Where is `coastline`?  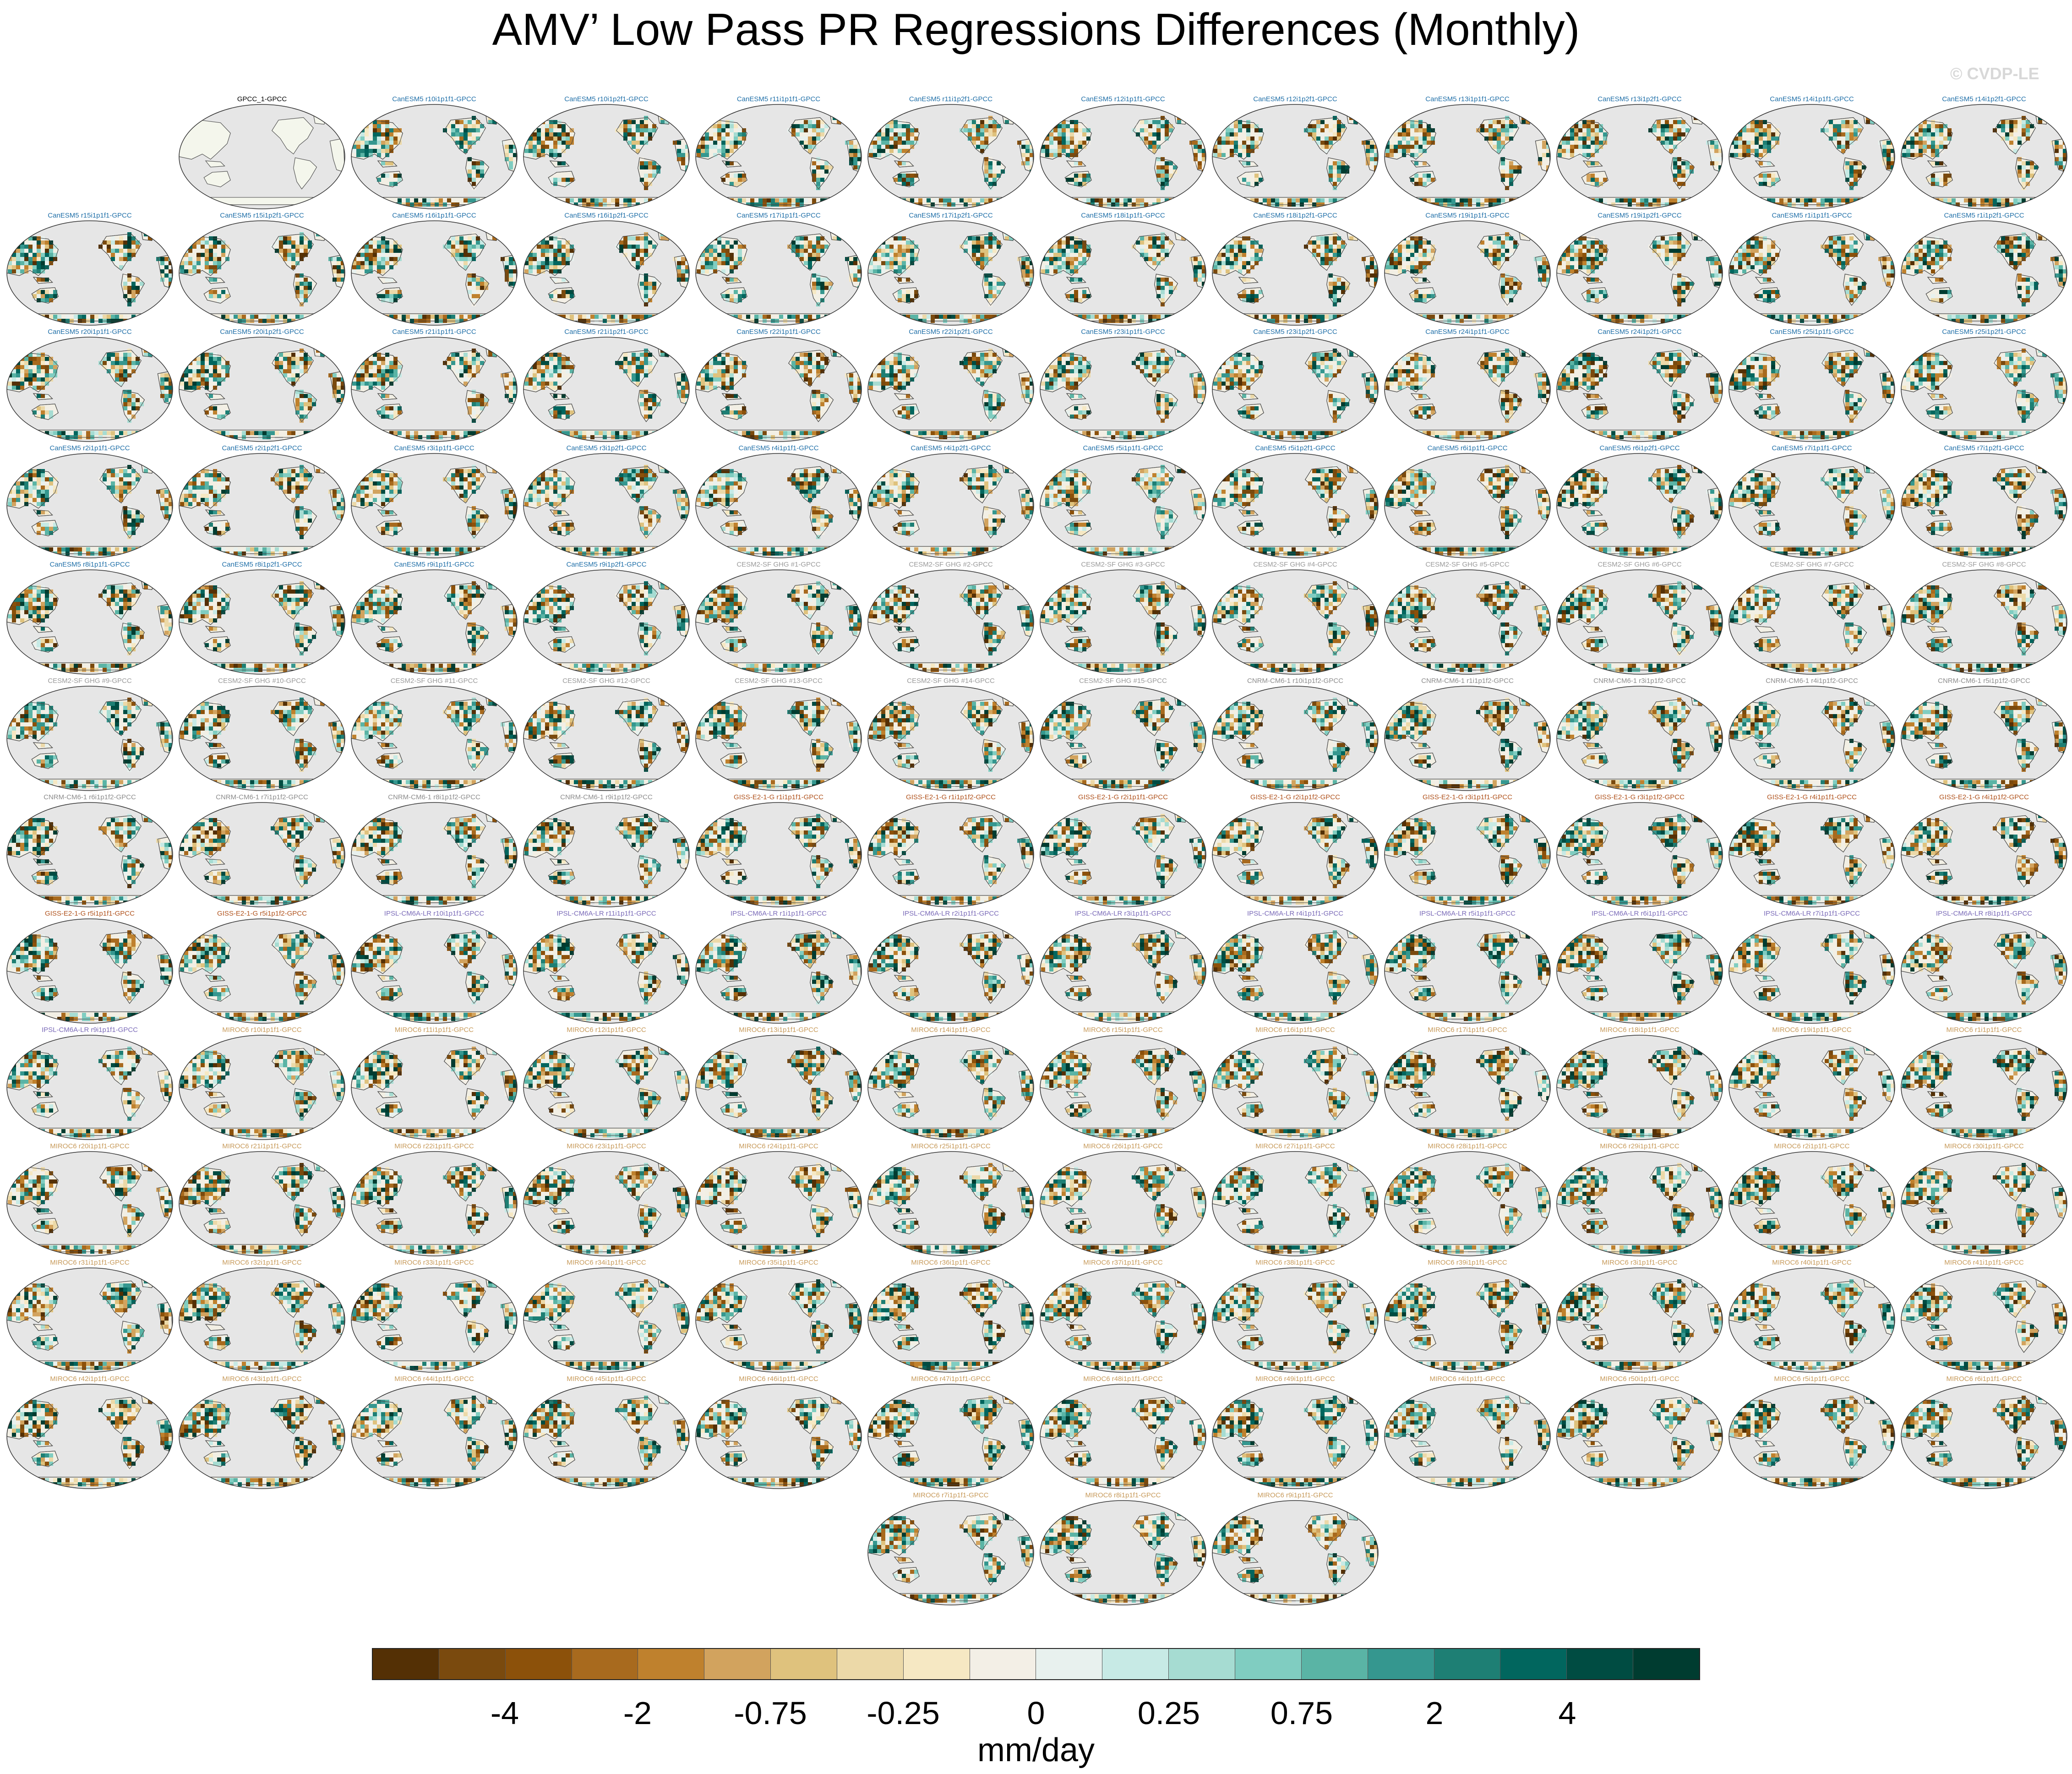 coastline is located at coordinates (1595, 295).